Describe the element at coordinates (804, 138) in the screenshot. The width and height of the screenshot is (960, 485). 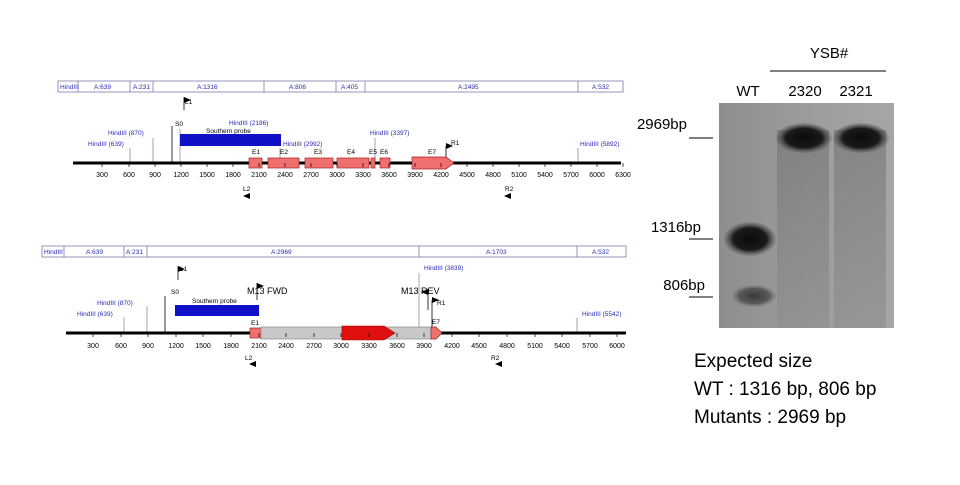
I see `band-2320-2969bp` at that location.